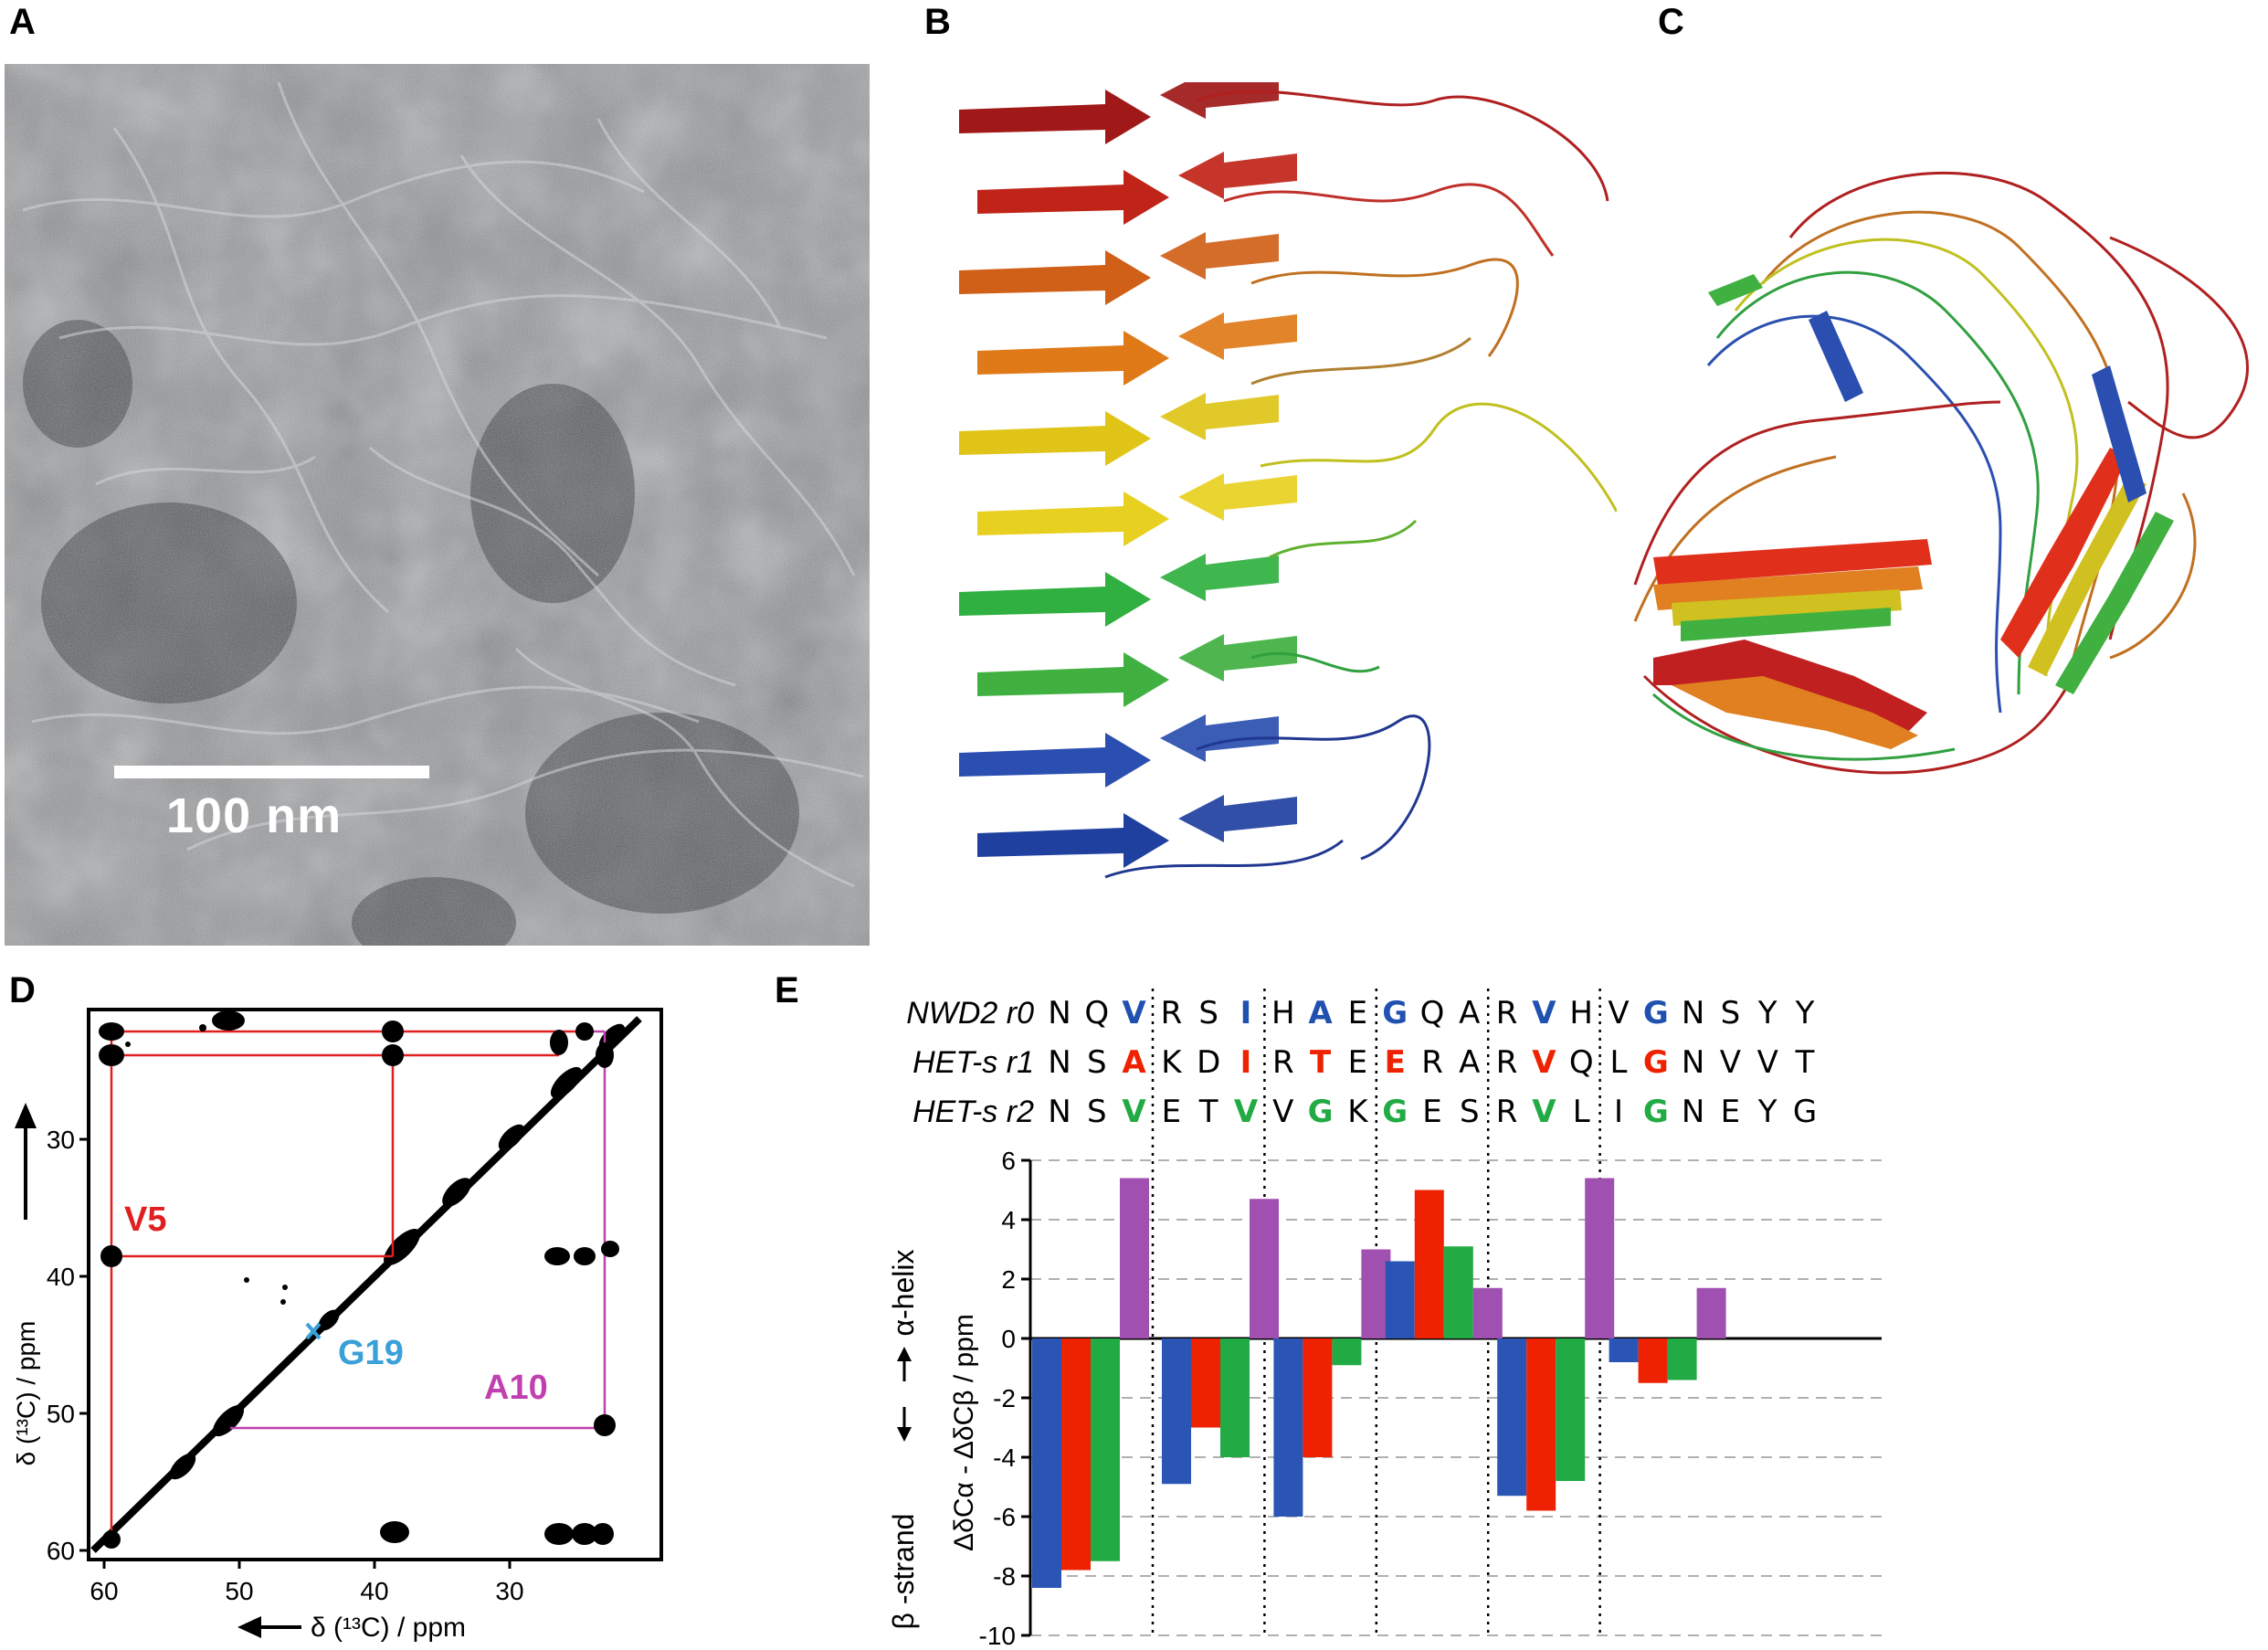 The width and height of the screenshot is (2268, 1650). I want to click on sequence-name: NWD2 r0, so click(970, 1013).